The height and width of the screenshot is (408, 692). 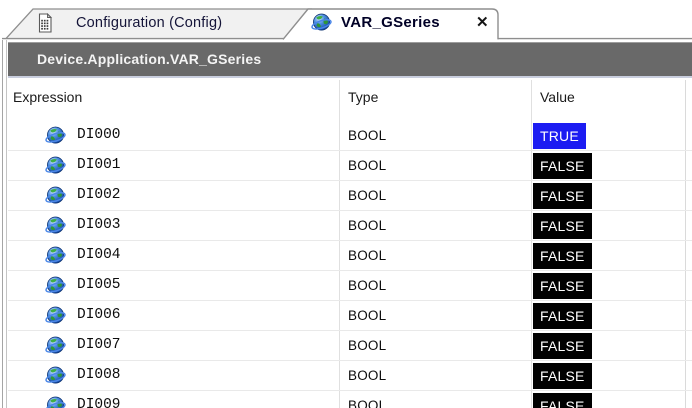 I want to click on left-panel-edge, so click(x=6, y=224).